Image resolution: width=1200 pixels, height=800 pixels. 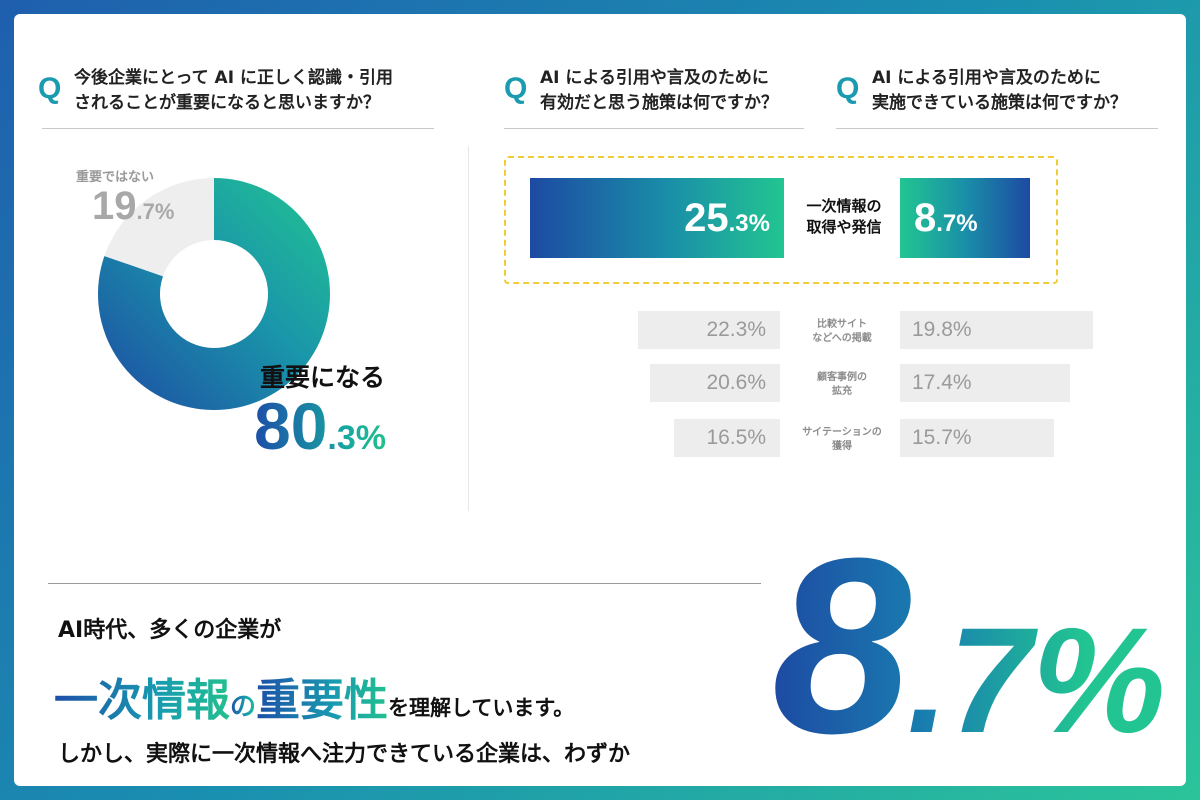 I want to click on category-line2: 拡充, so click(x=842, y=391).